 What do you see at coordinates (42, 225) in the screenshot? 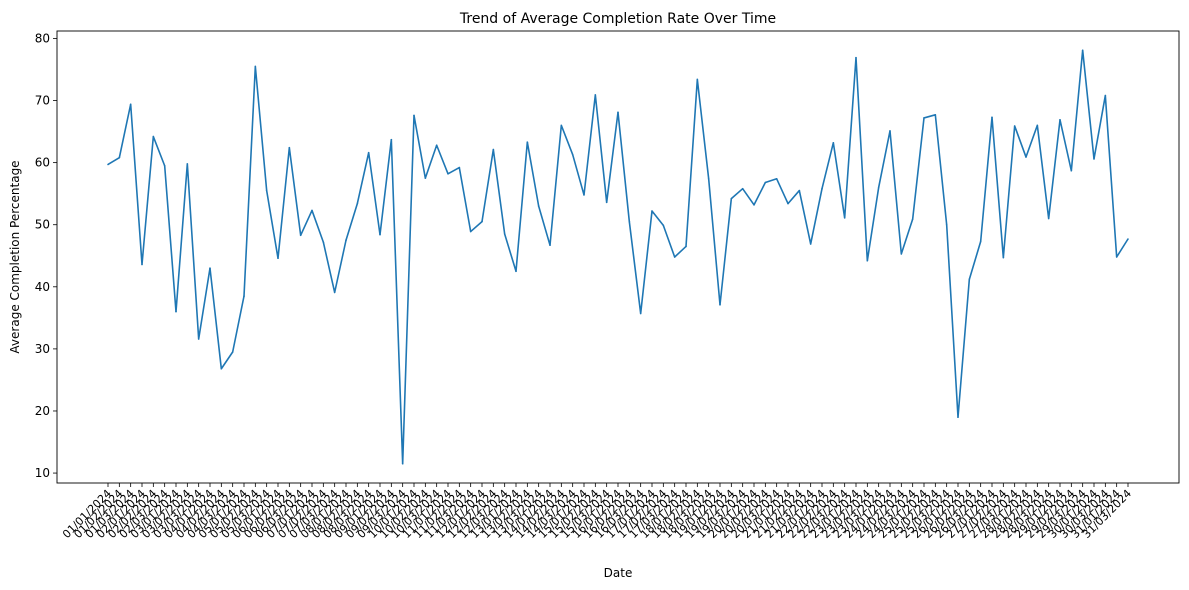
I see `y-tick-label: 50` at bounding box center [42, 225].